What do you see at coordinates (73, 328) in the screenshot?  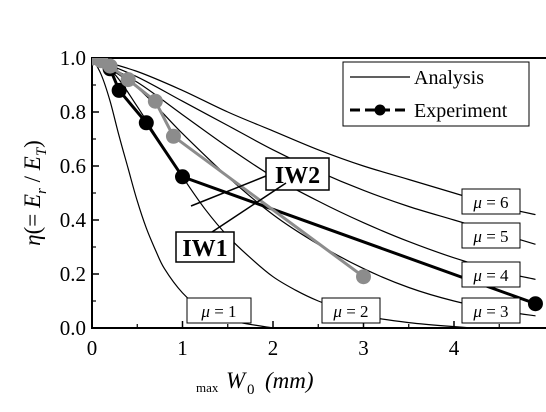 I see `y-tick-label: 0.0` at bounding box center [73, 328].